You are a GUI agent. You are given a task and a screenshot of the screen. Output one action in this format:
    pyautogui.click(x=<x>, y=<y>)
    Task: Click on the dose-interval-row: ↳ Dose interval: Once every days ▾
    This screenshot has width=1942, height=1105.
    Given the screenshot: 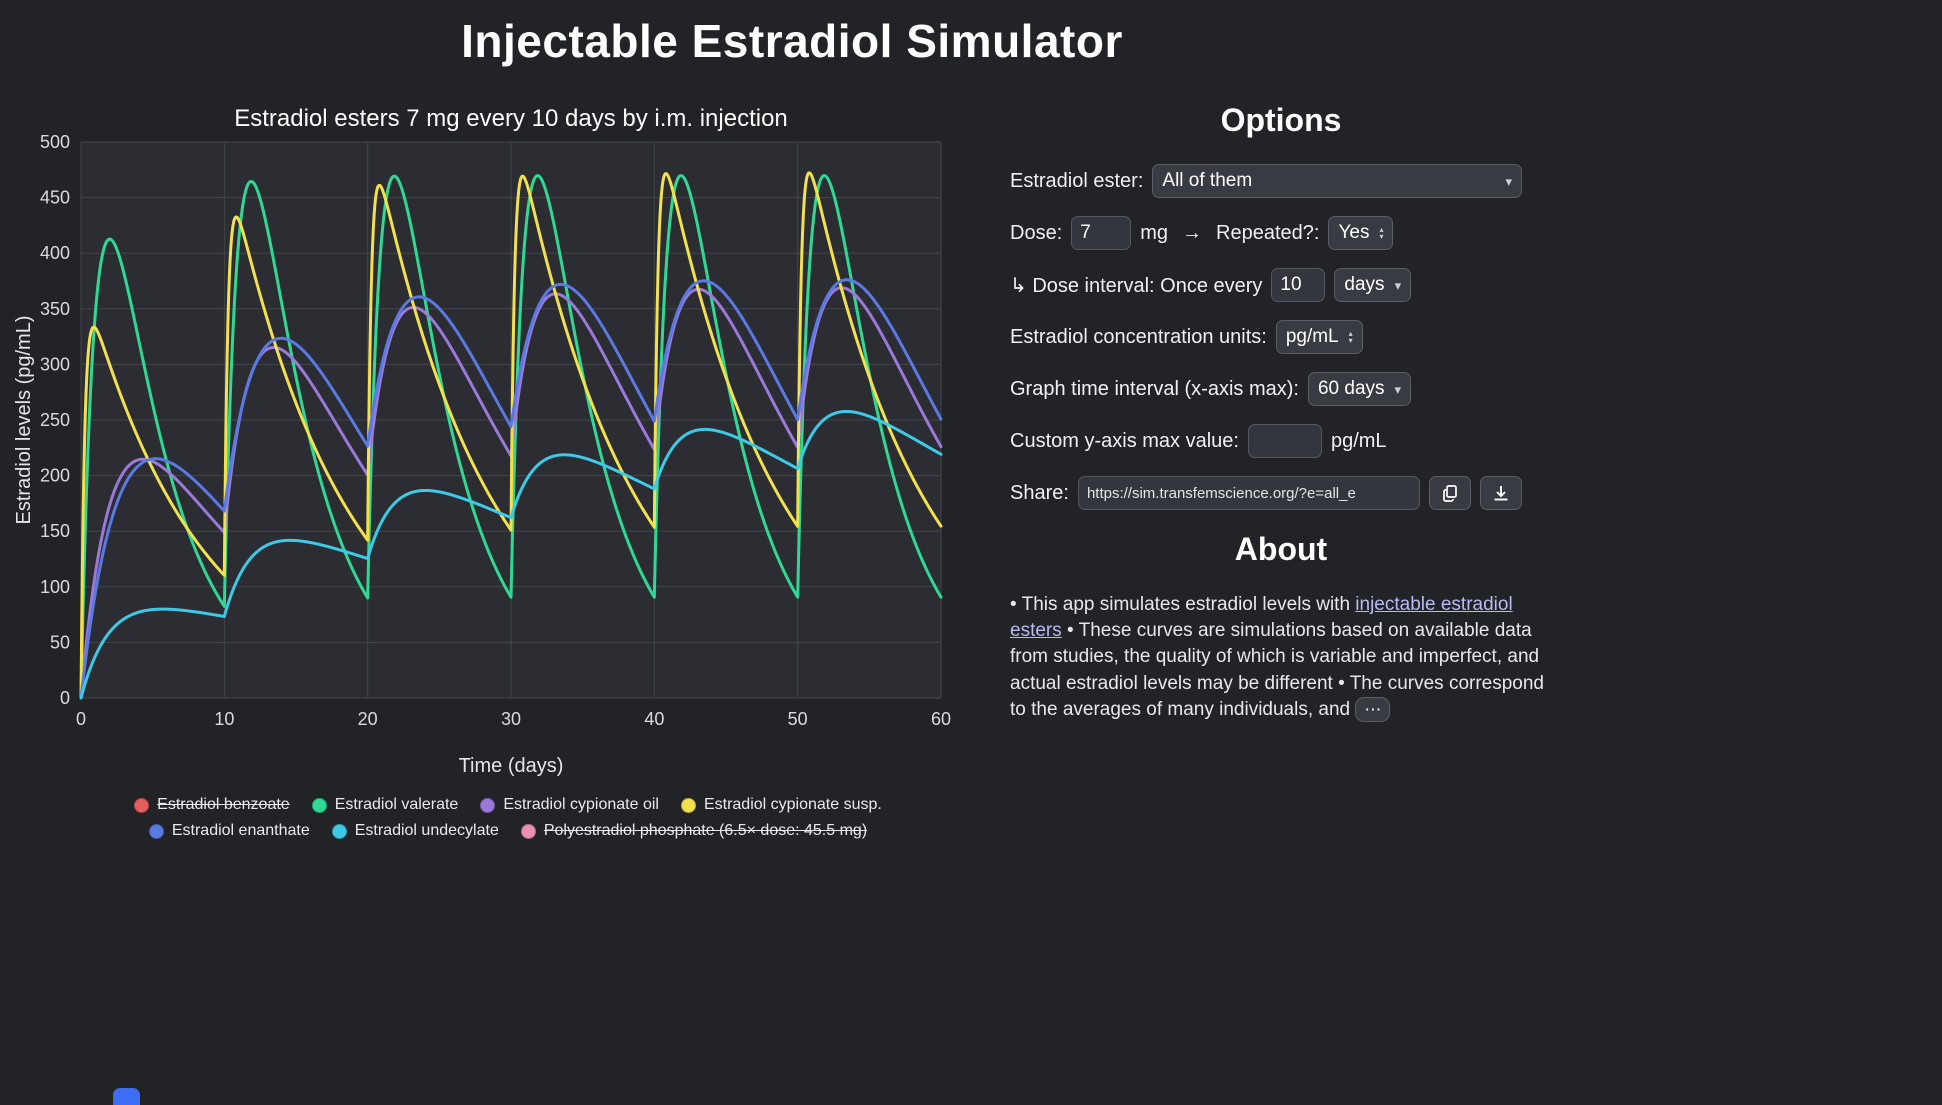 What is the action you would take?
    pyautogui.click(x=1281, y=285)
    